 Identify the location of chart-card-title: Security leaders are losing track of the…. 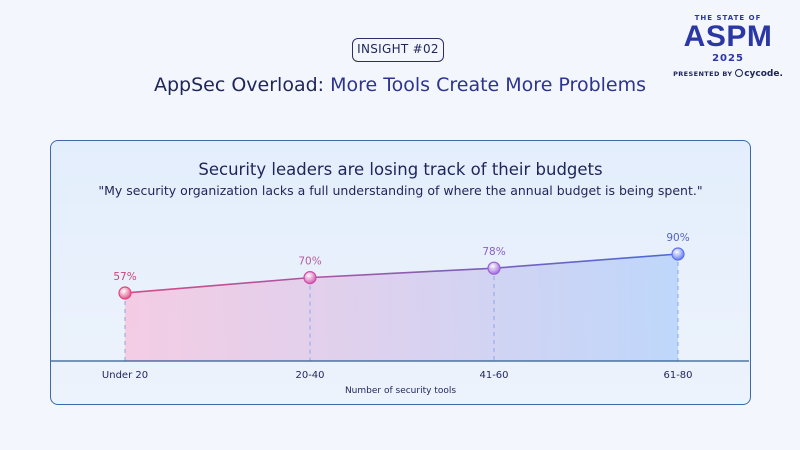
(400, 169).